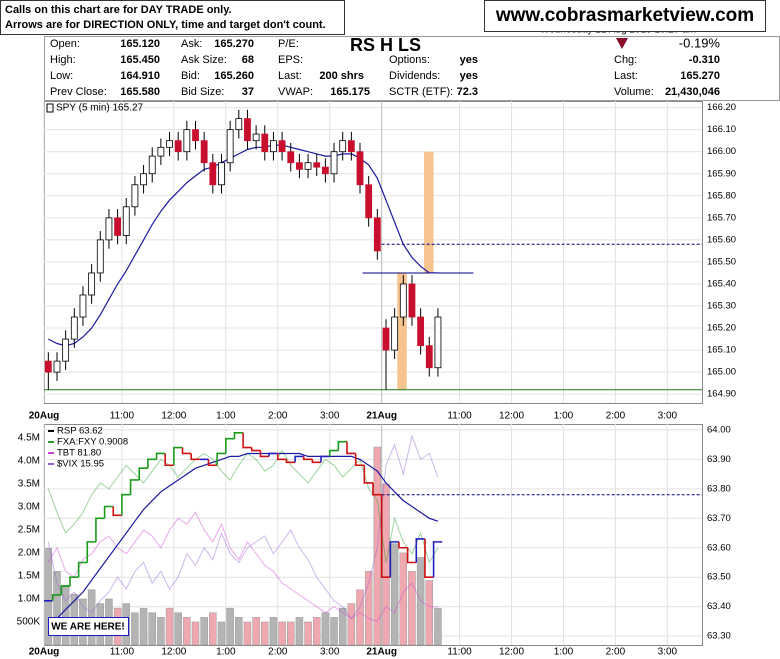 This screenshot has width=780, height=659. I want to click on down-arrow, so click(622, 43).